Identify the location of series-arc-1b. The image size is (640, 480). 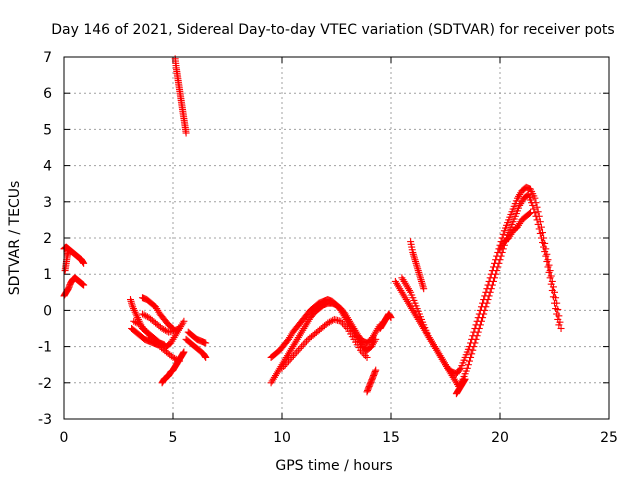
(74, 287).